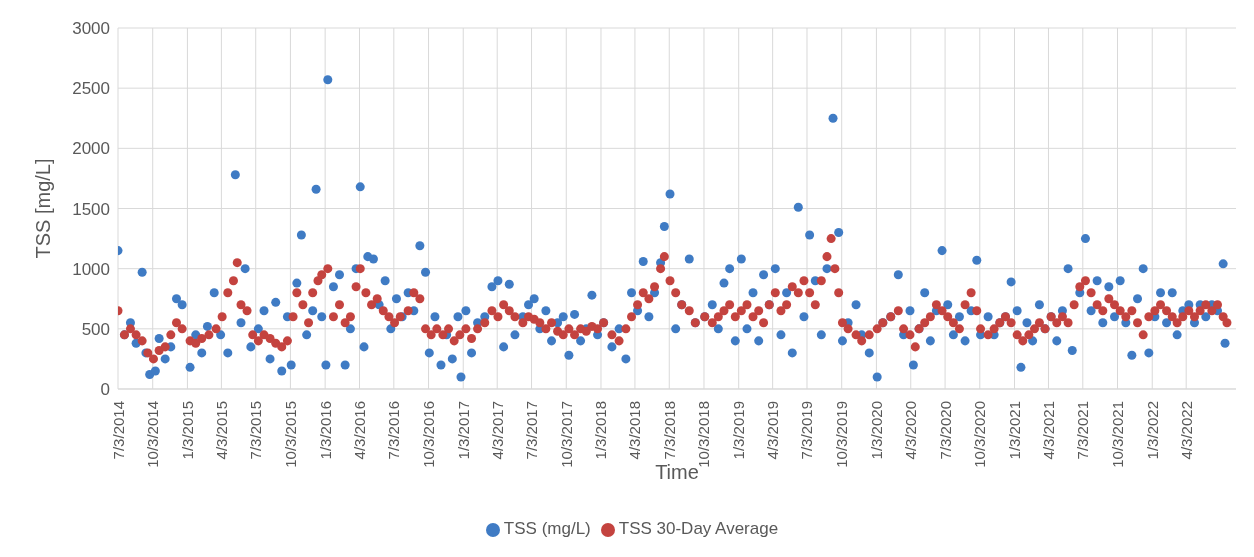  Describe the element at coordinates (1015, 430) in the screenshot. I see `x-tick-label: 1/3/2021` at that location.